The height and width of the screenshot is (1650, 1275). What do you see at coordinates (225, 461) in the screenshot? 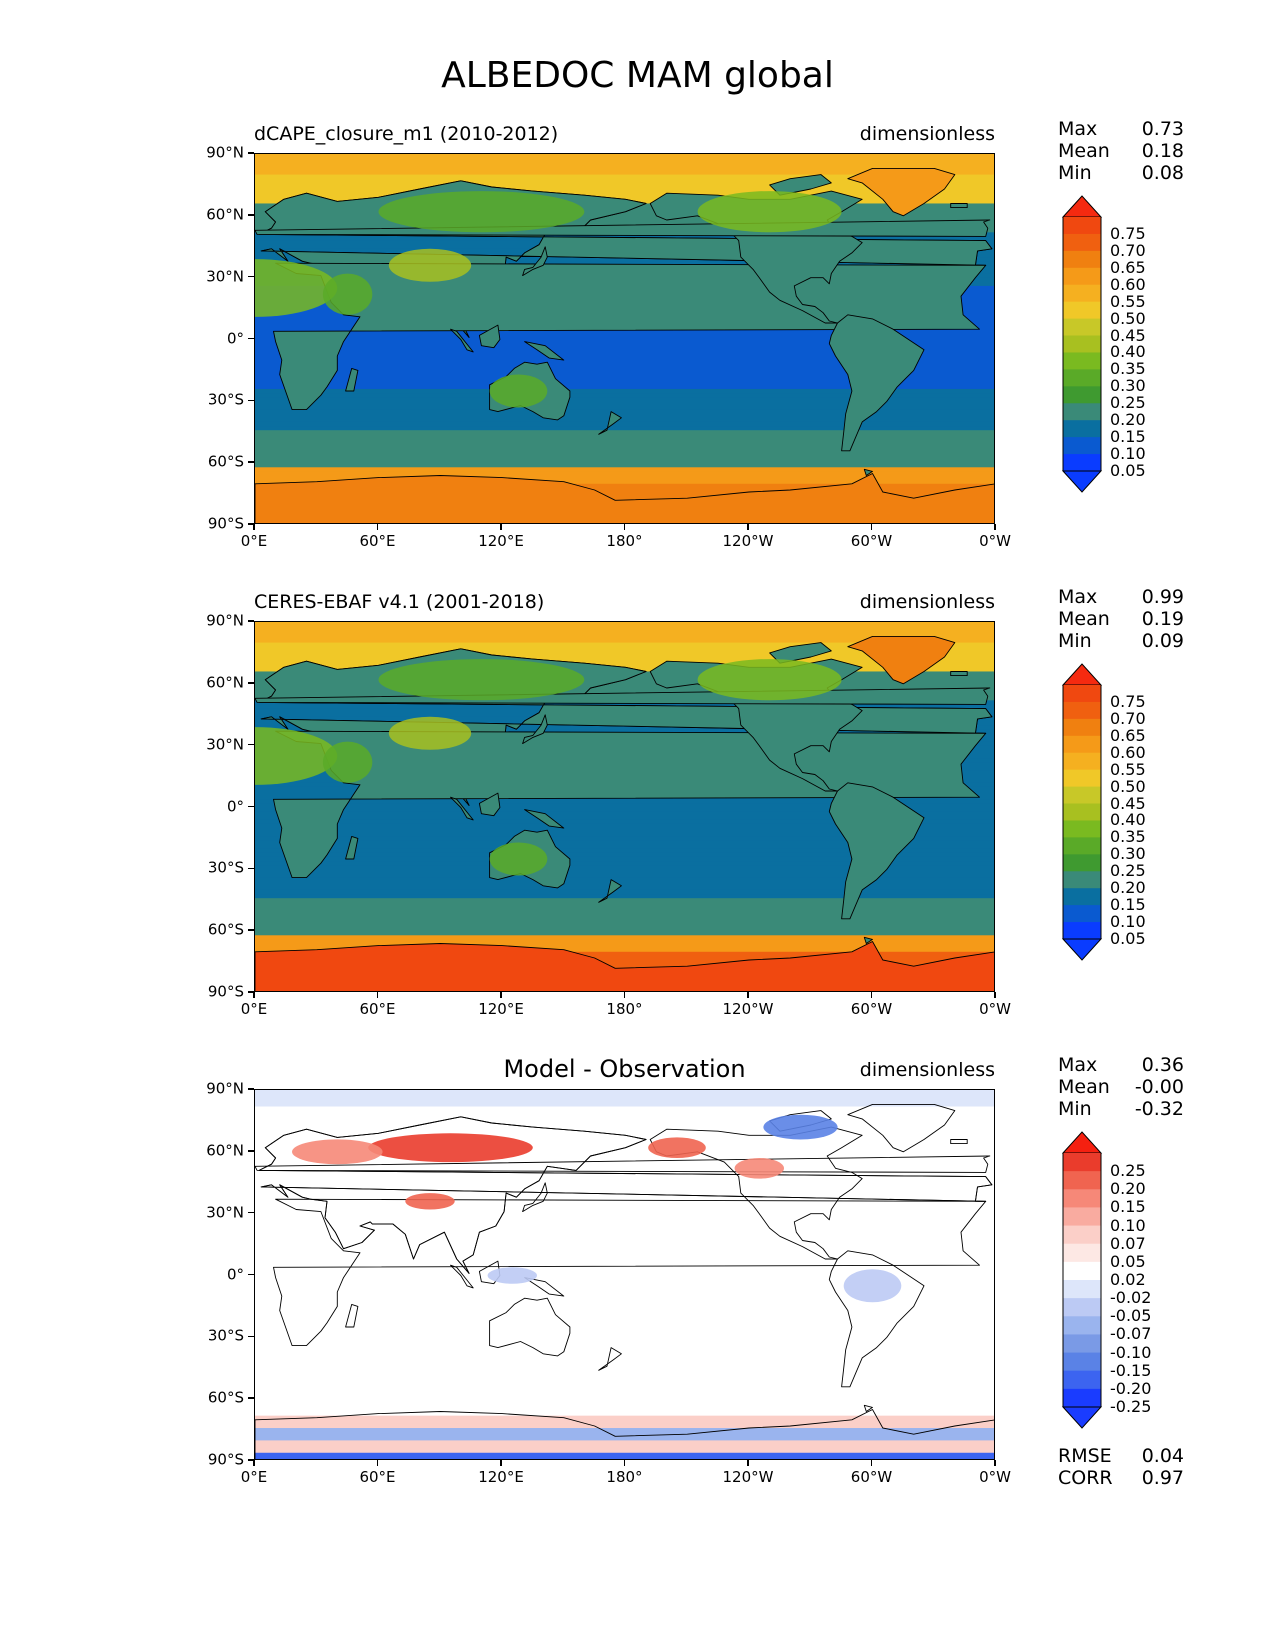
I see `lat-tick-label: 60°S` at bounding box center [225, 461].